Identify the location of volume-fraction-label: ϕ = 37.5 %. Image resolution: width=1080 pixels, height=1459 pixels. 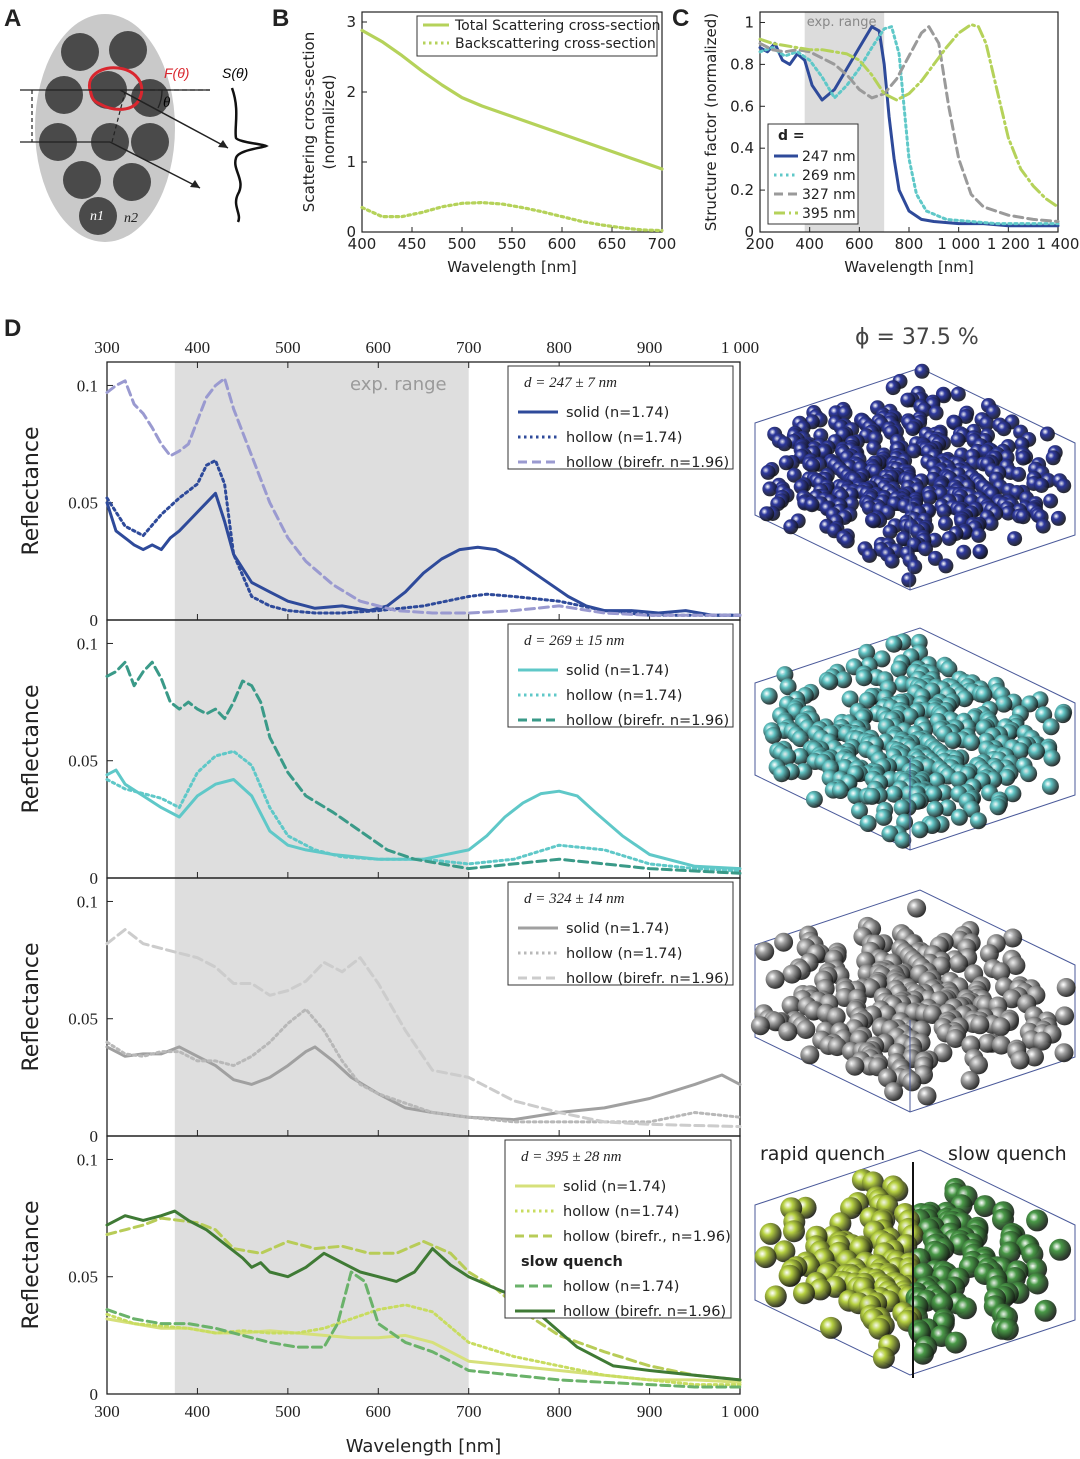
(917, 337).